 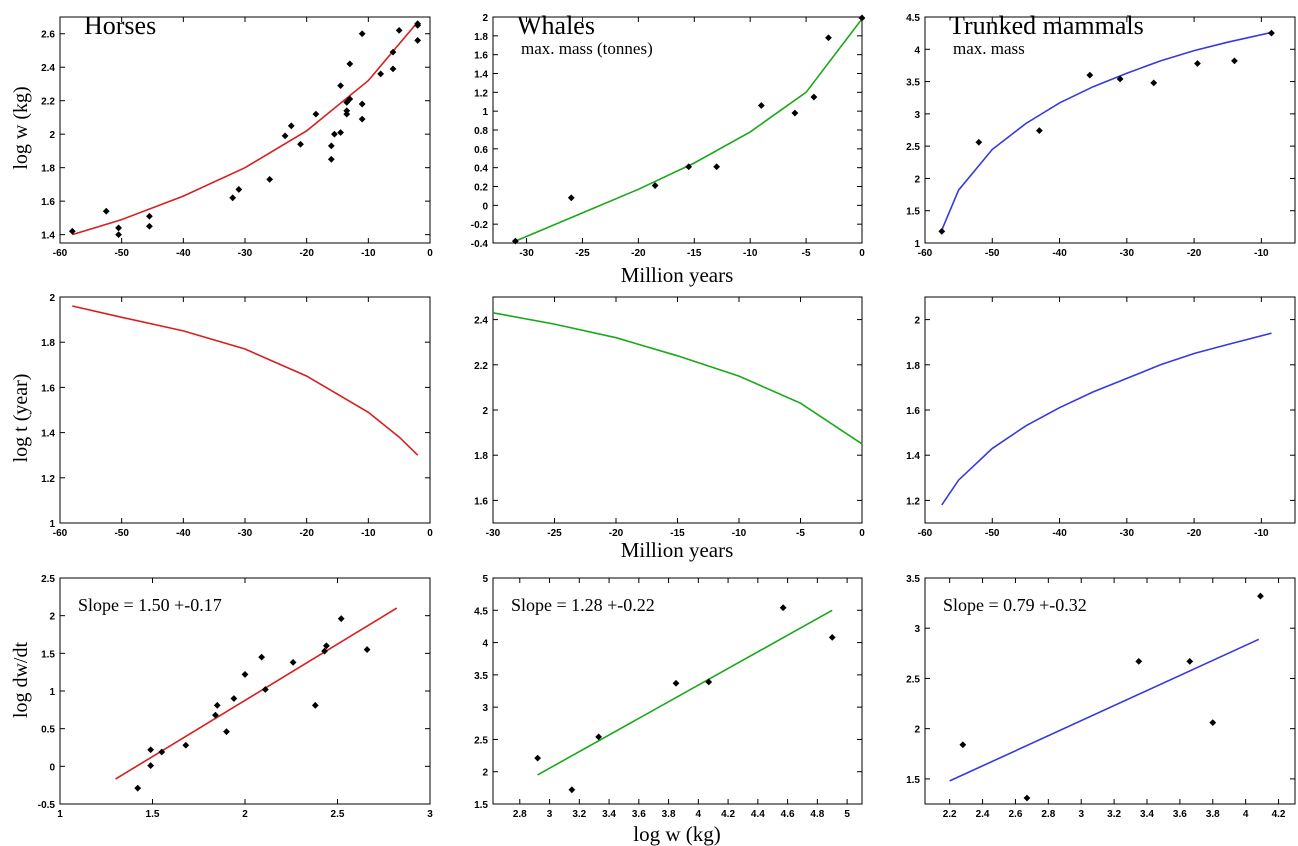 What do you see at coordinates (554, 533) in the screenshot?
I see `x-tick-label: -25` at bounding box center [554, 533].